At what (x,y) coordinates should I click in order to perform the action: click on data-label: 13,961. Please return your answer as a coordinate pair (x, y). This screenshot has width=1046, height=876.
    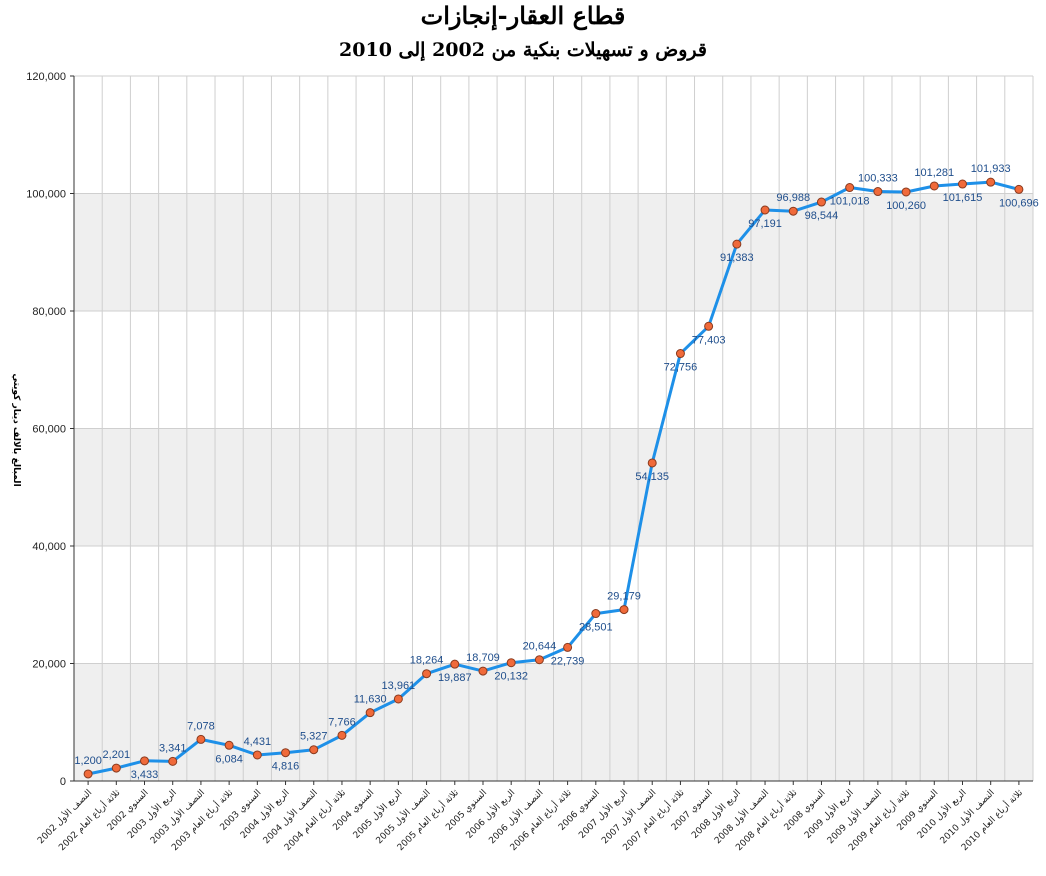
    Looking at the image, I should click on (399, 686).